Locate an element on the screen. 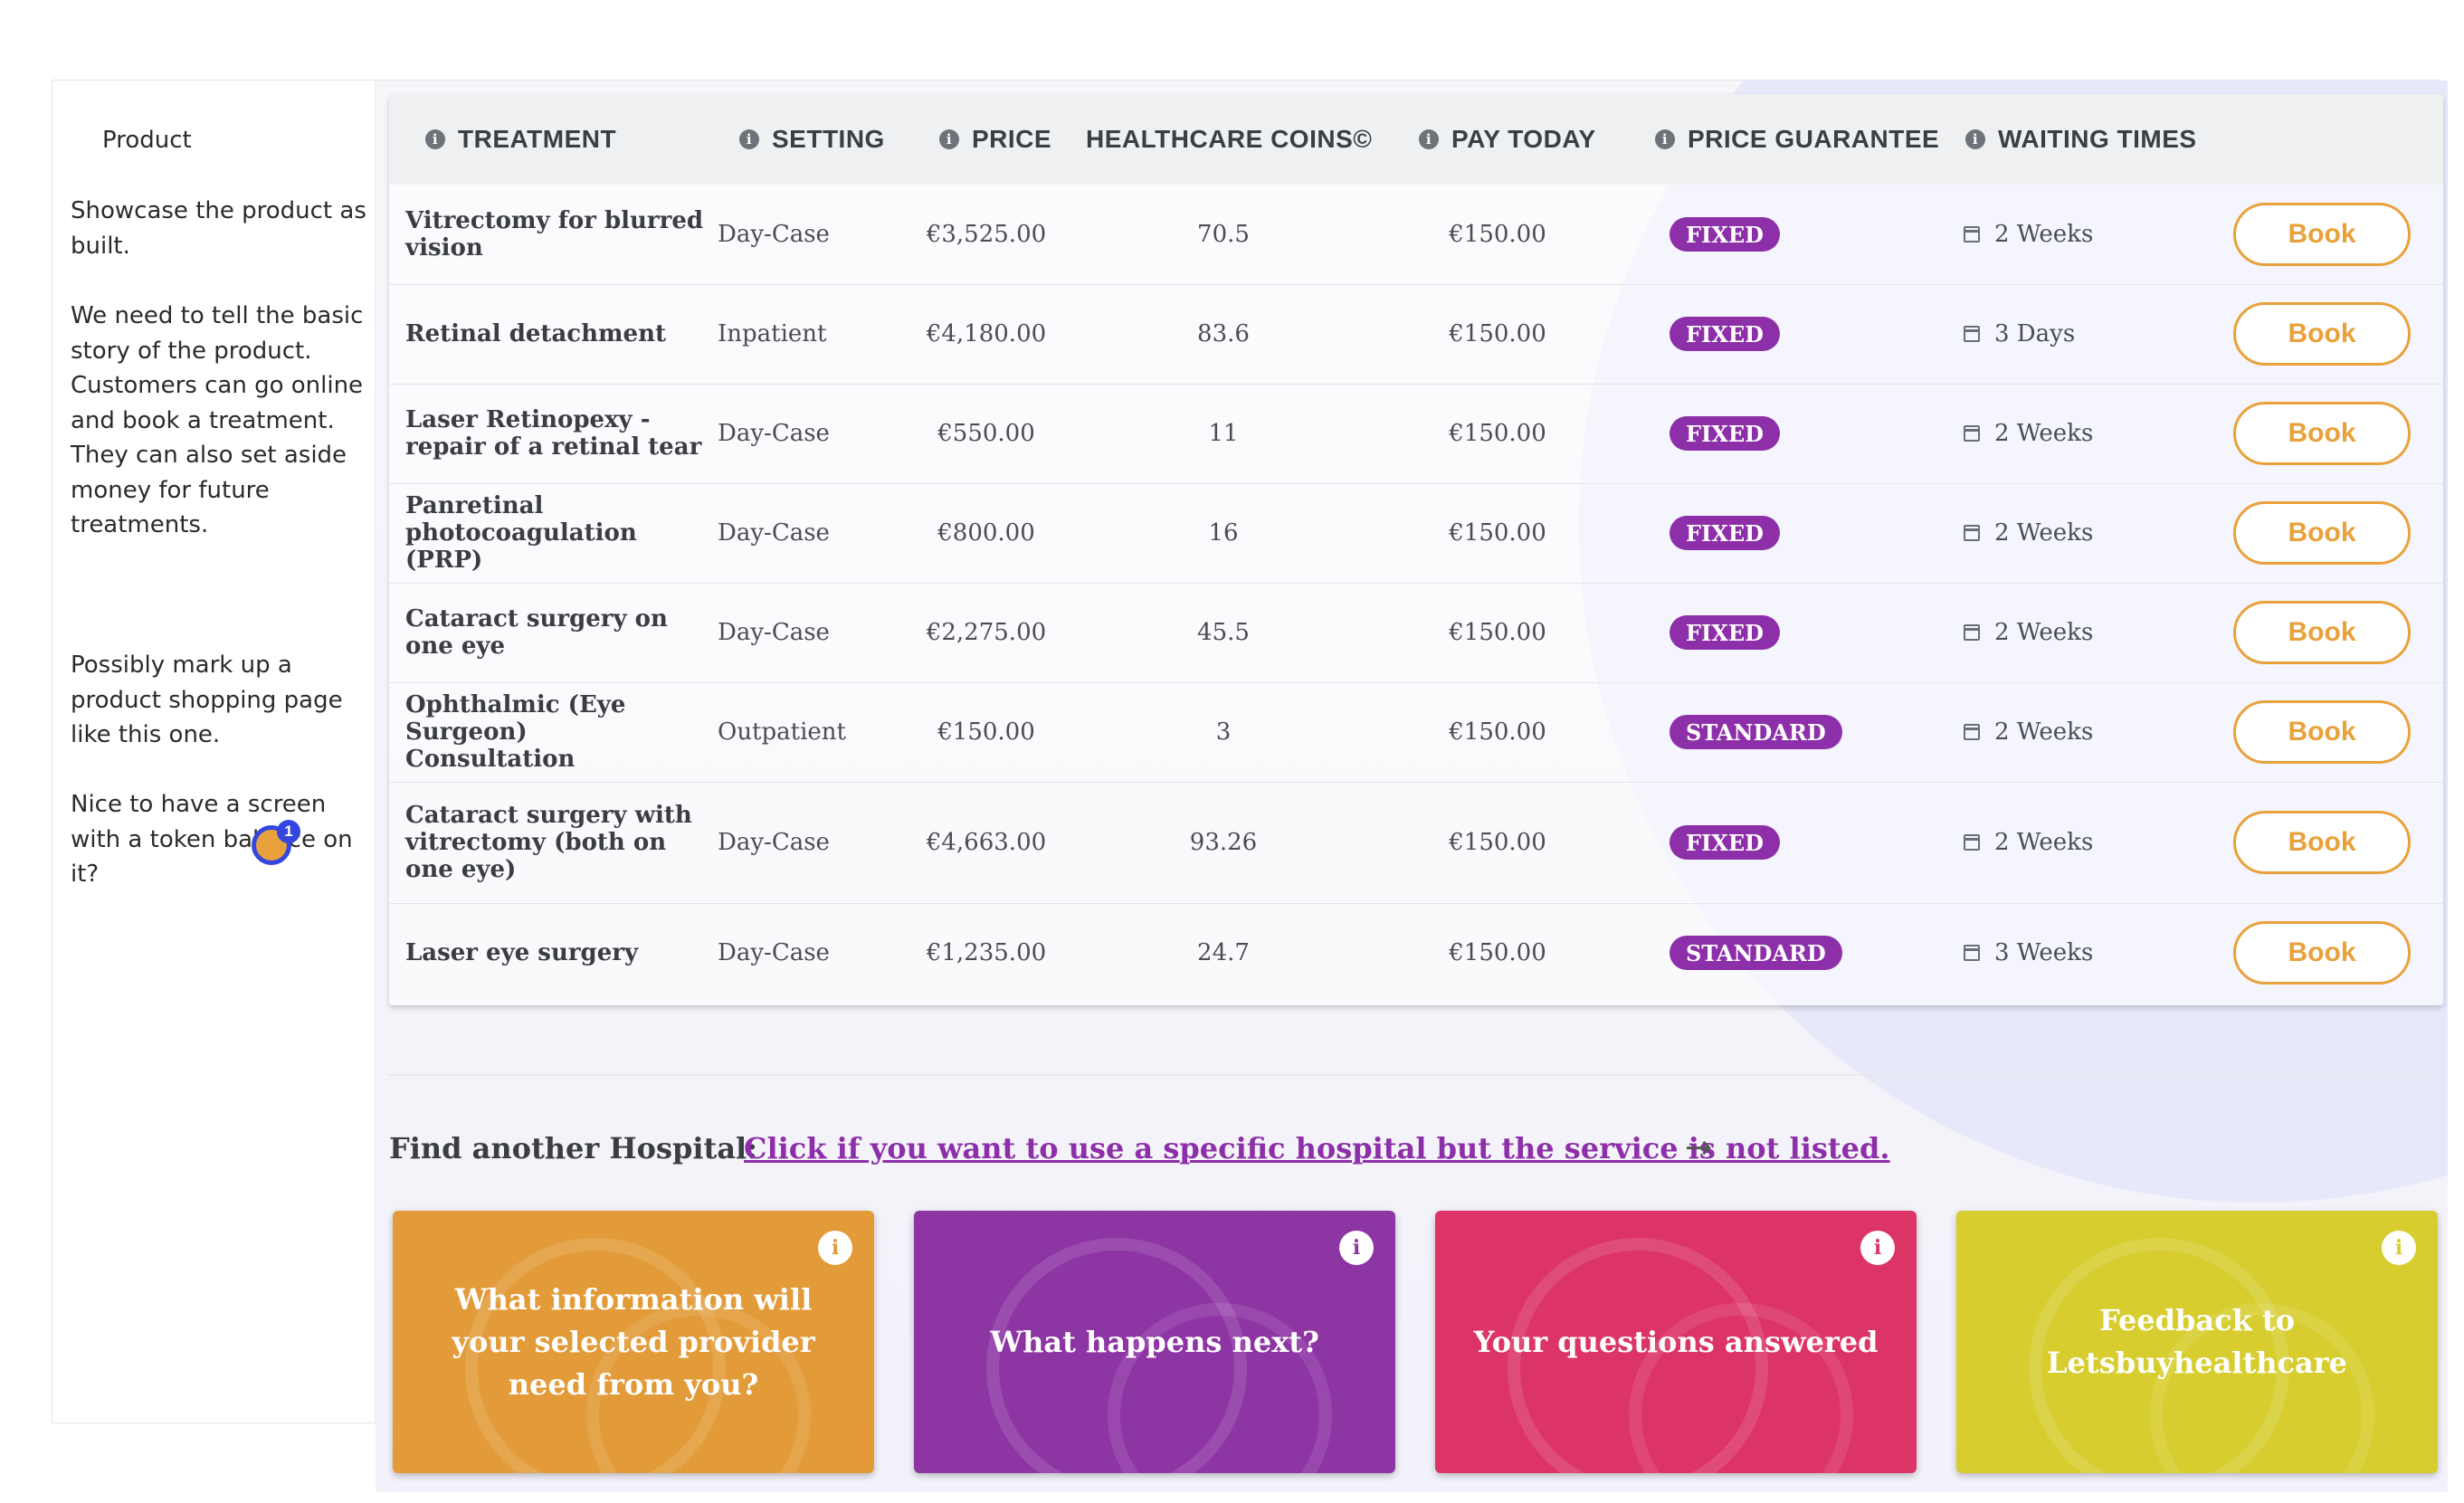 The image size is (2464, 1503). price-value: €150.00 is located at coordinates (986, 732).